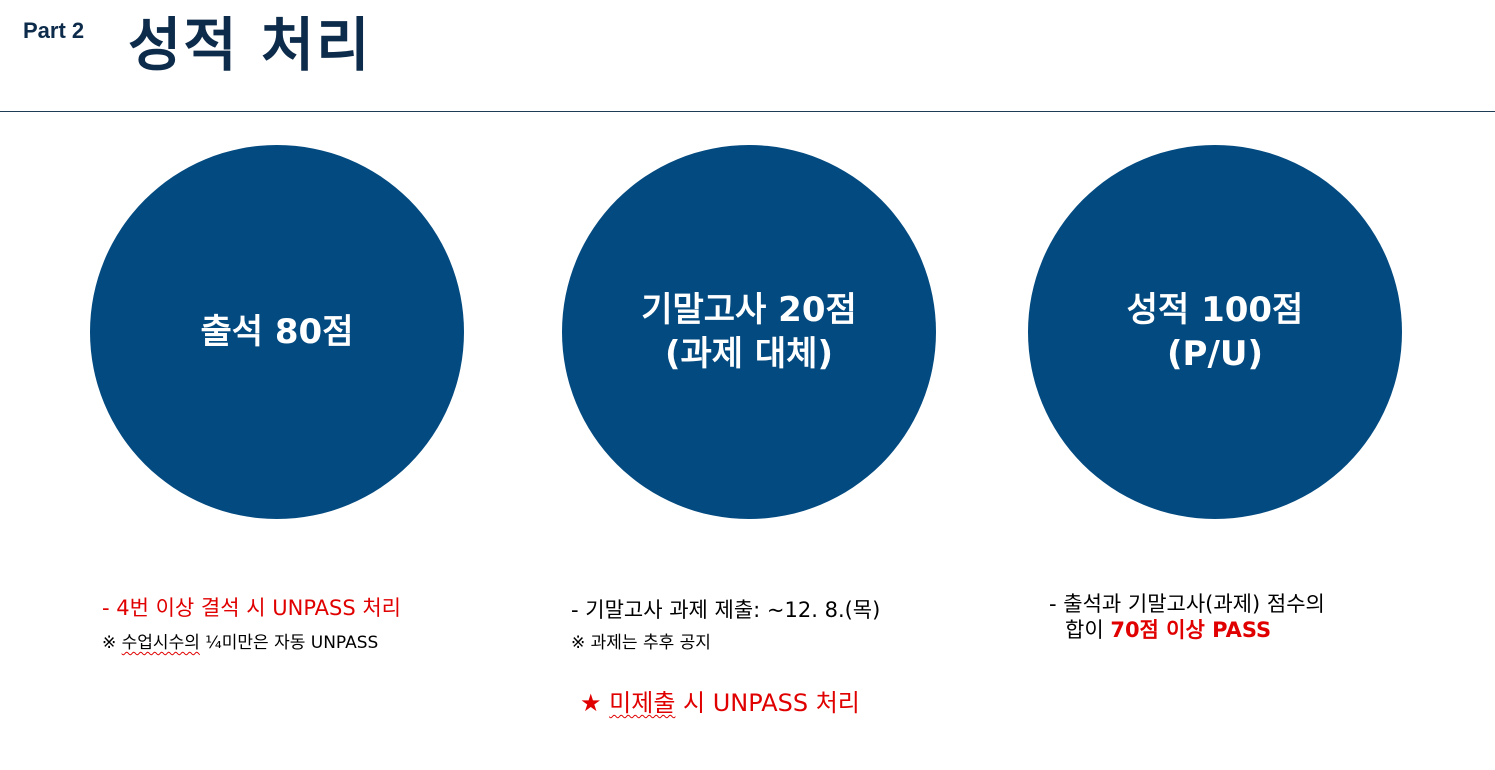 This screenshot has height=770, width=1495. Describe the element at coordinates (289, 643) in the screenshot. I see `attendance-auto-unpass-text: ¼미만은 자동 UNPASS` at that location.